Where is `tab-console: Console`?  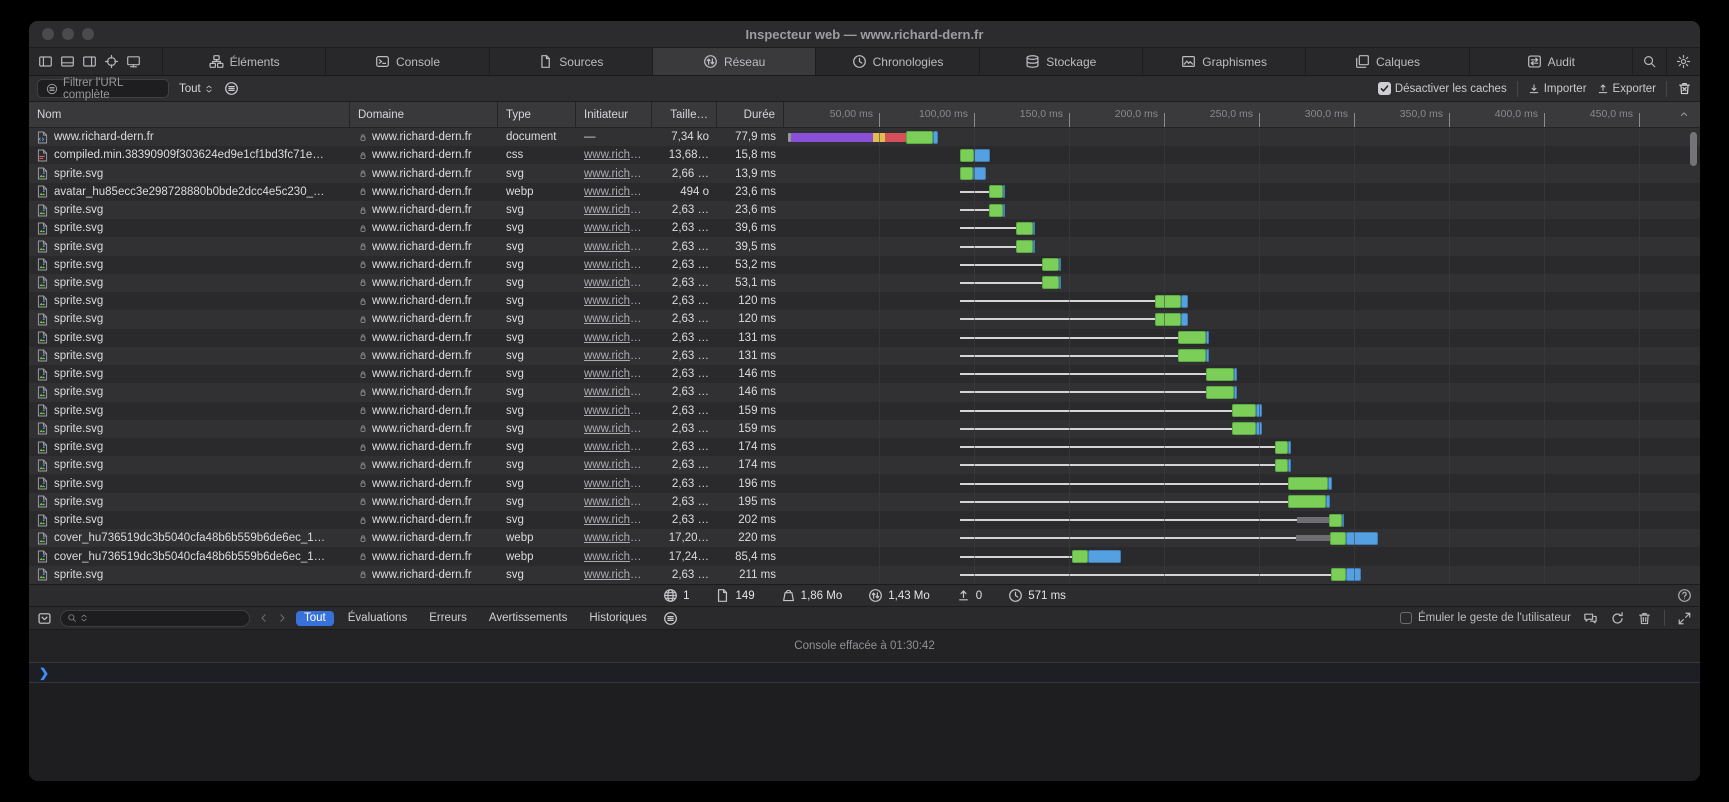 tab-console: Console is located at coordinates (408, 61).